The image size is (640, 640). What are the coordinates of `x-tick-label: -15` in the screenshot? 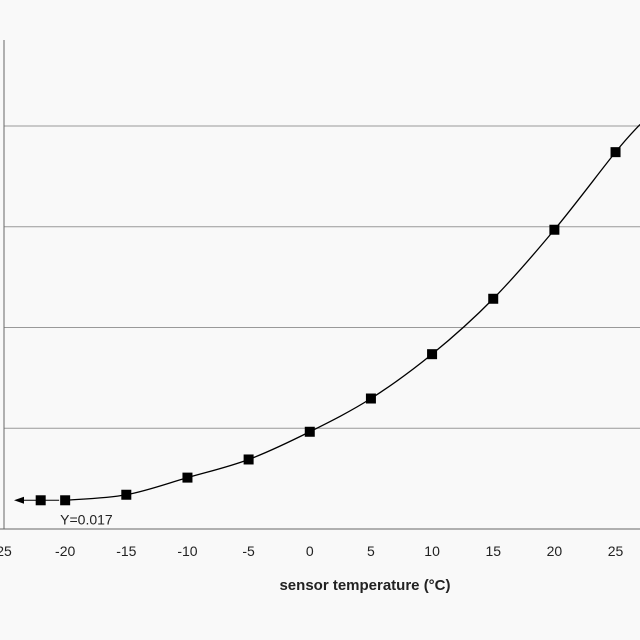 It's located at (126, 551).